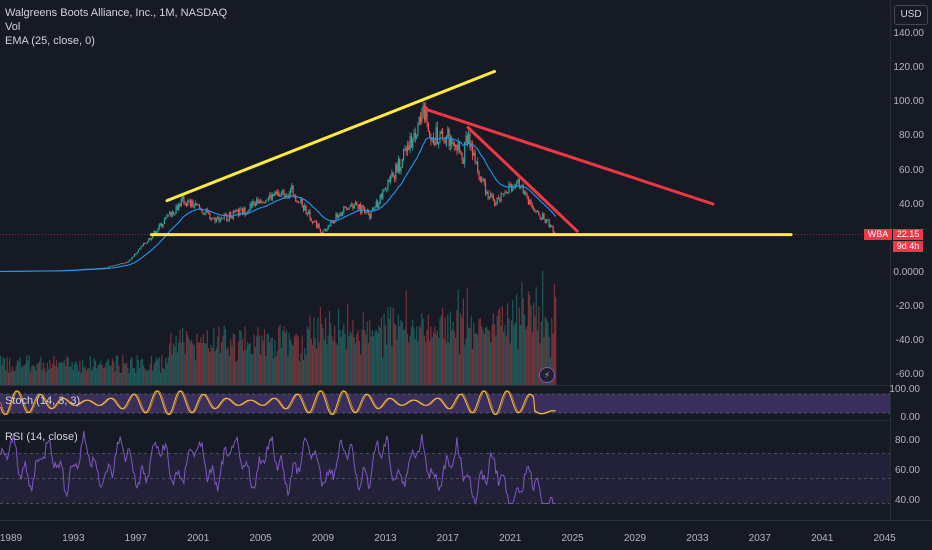 This screenshot has width=932, height=550. I want to click on stoch-d-line, so click(278, 403).